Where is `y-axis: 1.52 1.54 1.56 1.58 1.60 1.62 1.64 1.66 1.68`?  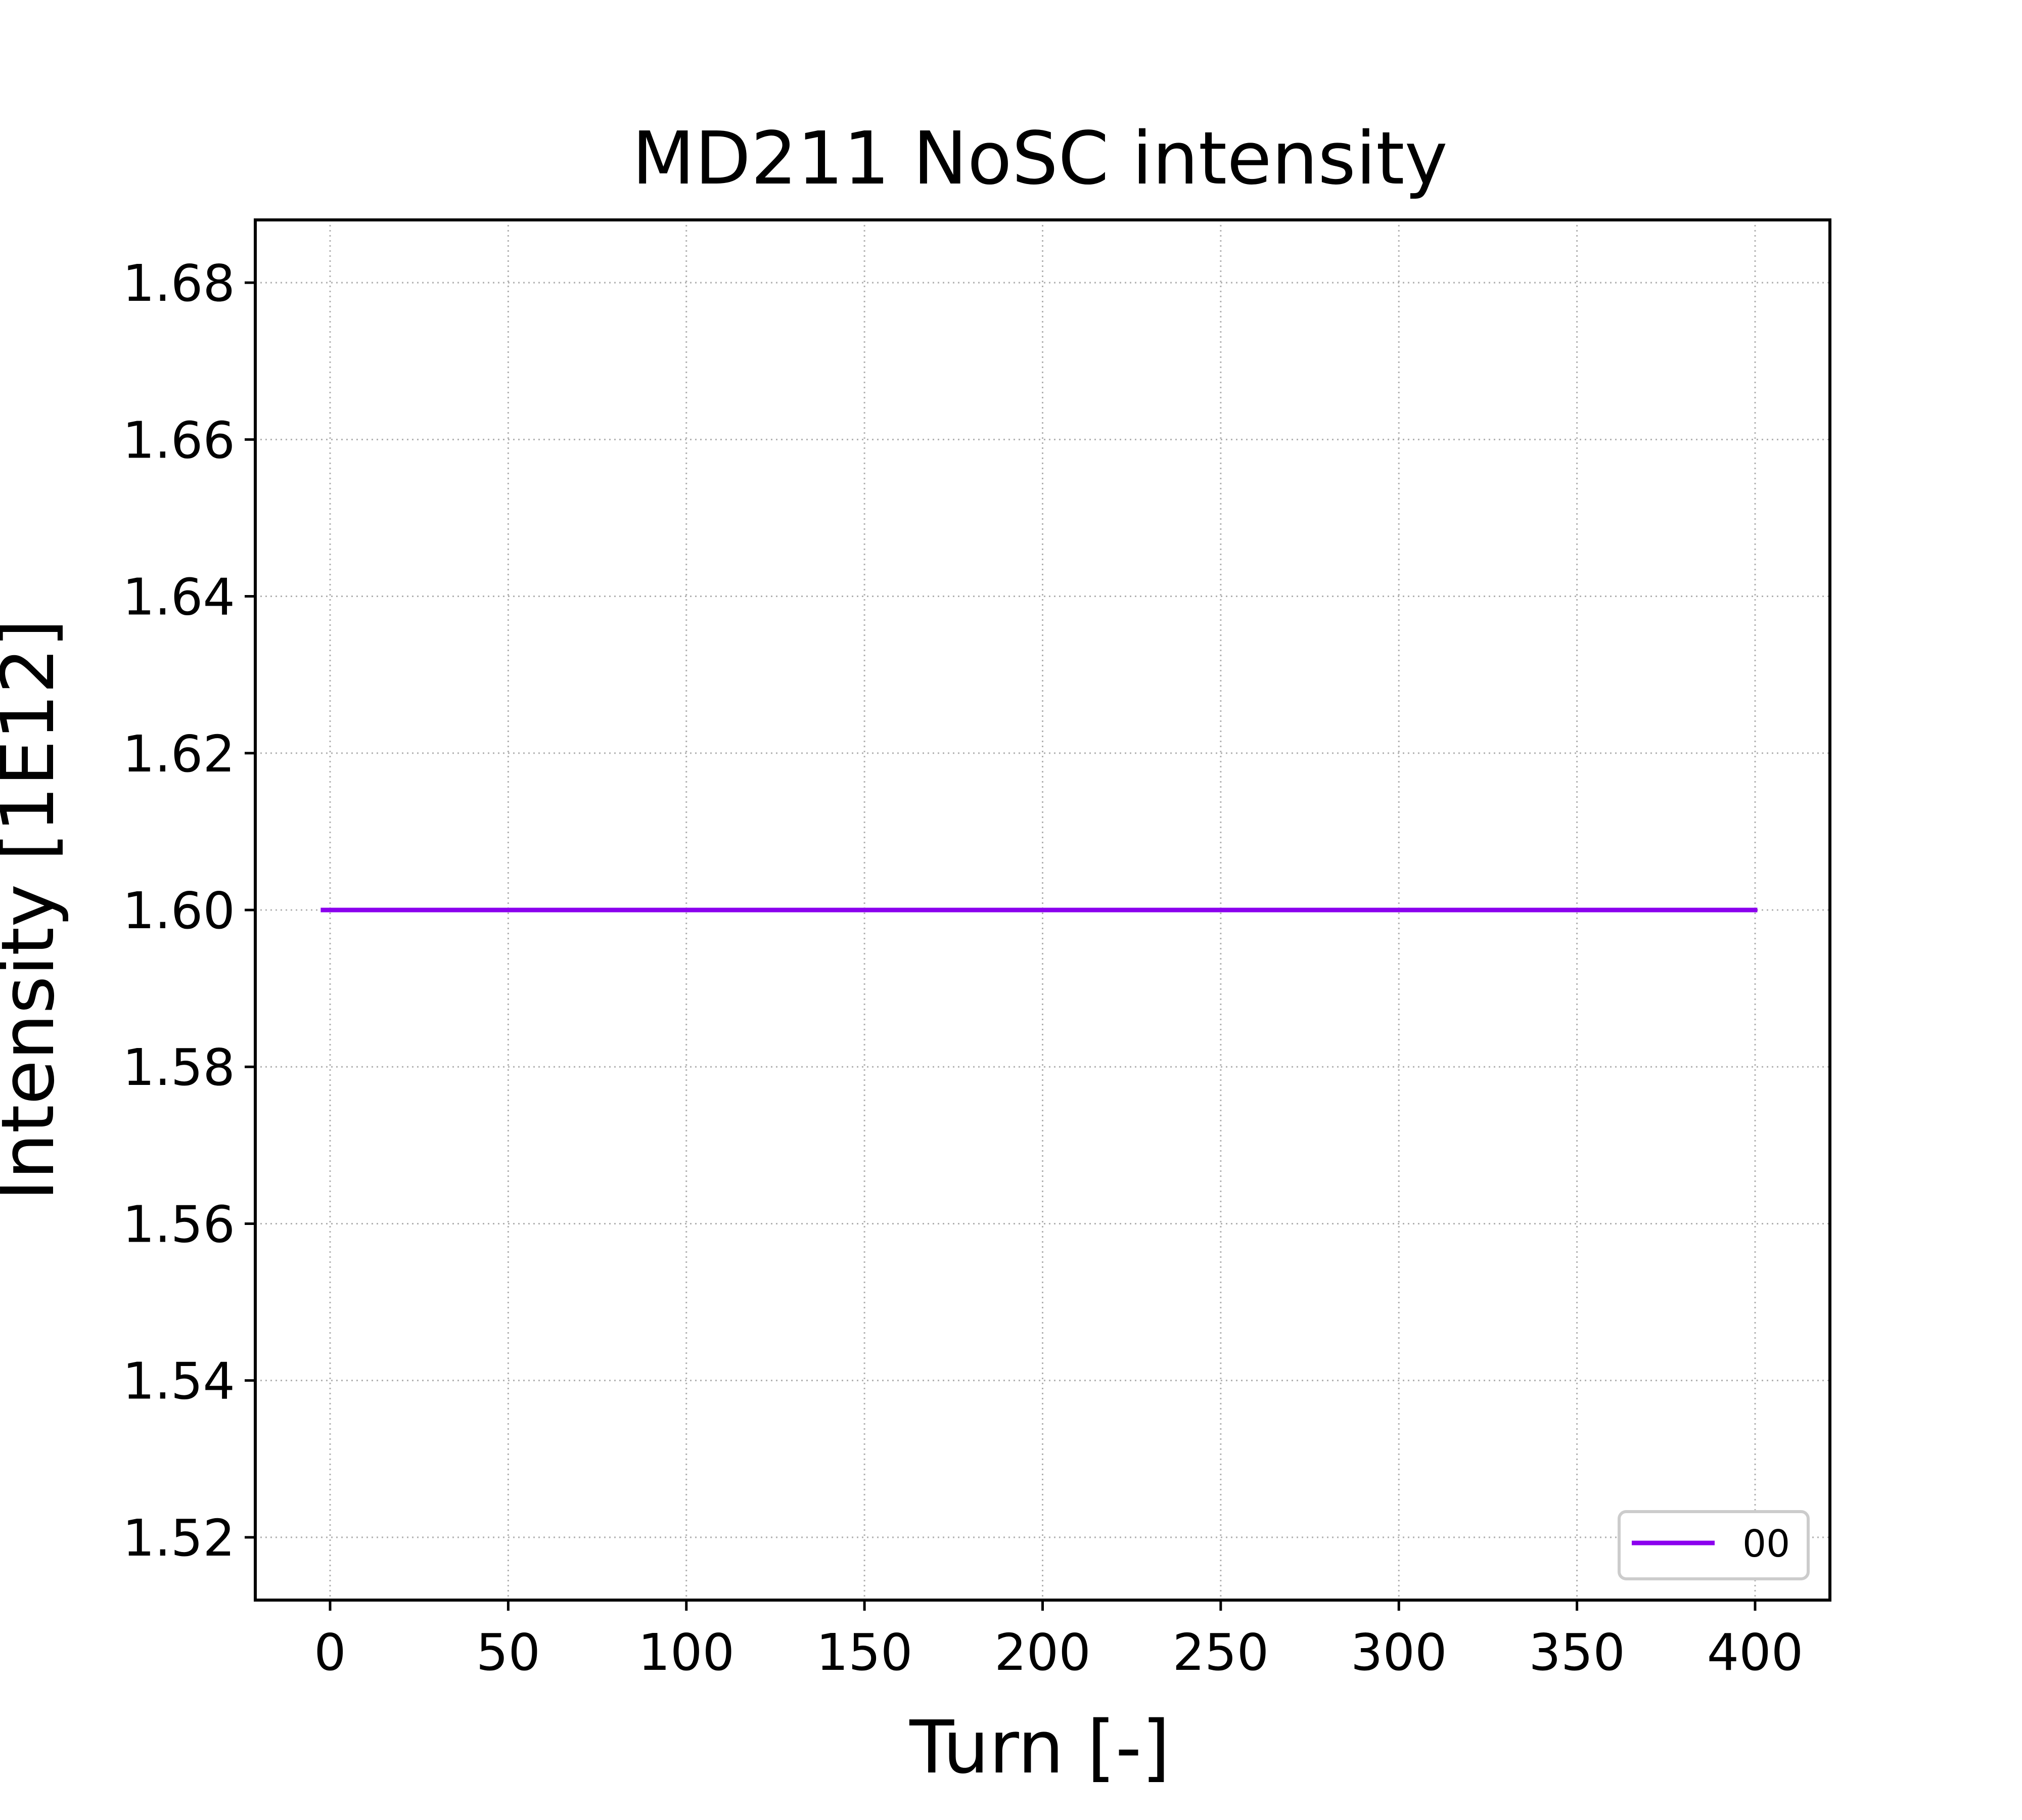
y-axis: 1.52 1.54 1.56 1.58 1.60 1.62 1.64 1.66 1.68 is located at coordinates (188, 911).